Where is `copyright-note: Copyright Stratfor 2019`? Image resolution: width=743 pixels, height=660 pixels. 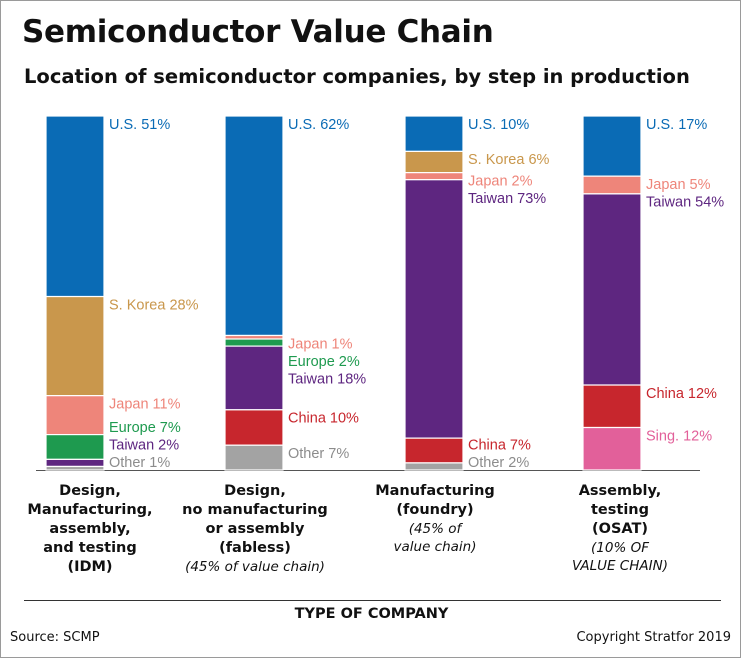 copyright-note: Copyright Stratfor 2019 is located at coordinates (653, 637).